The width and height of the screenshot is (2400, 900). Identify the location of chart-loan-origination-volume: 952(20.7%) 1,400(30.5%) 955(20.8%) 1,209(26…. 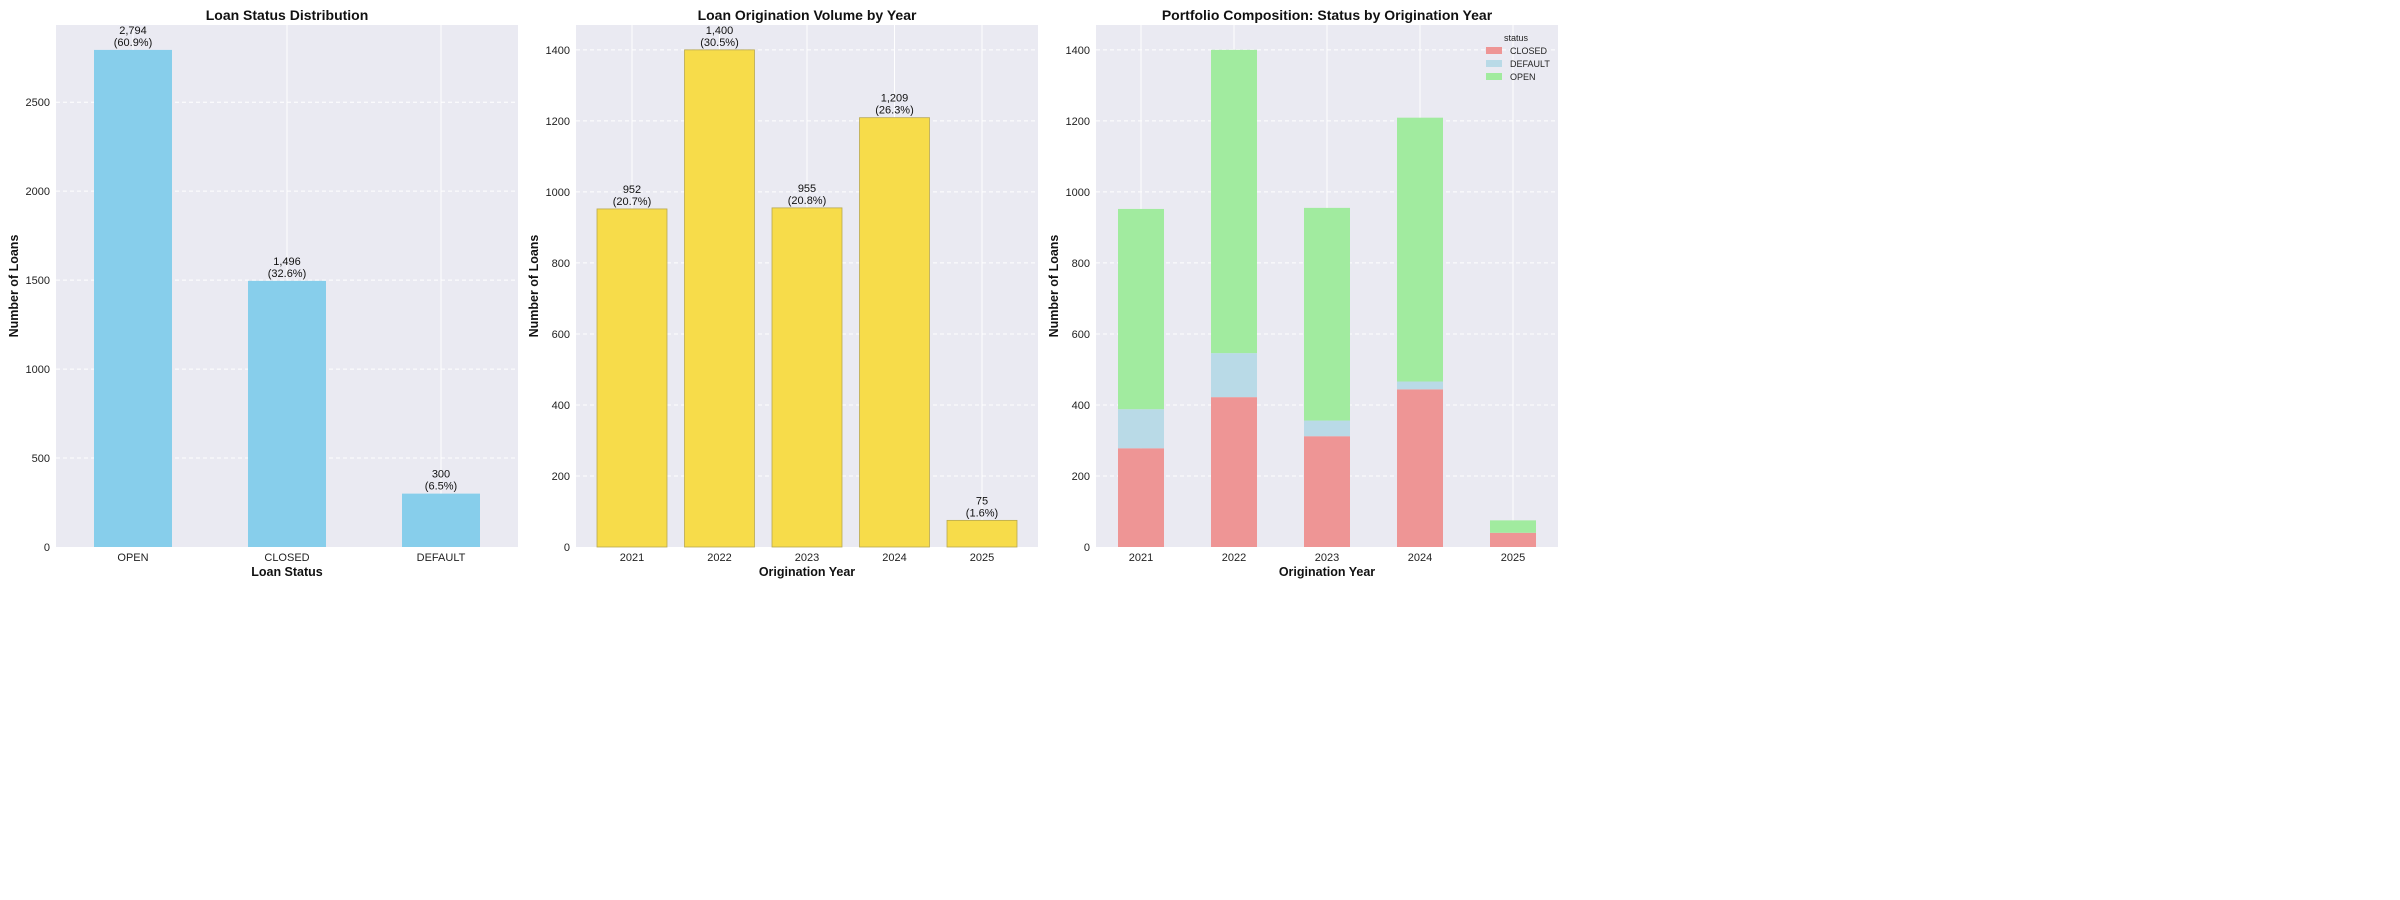
(782, 293).